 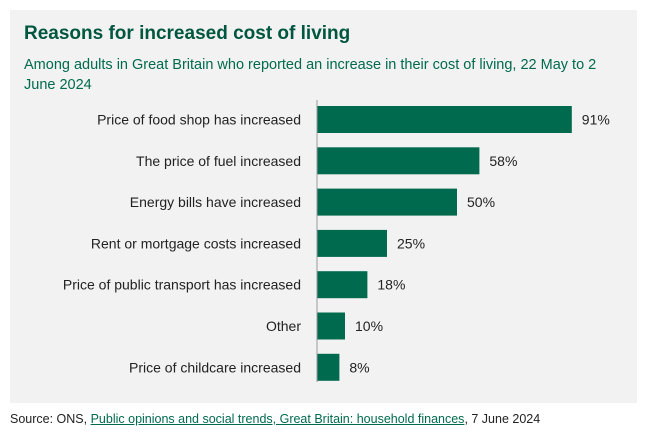 I want to click on source-prefix: Source: ONS,, so click(x=50, y=419).